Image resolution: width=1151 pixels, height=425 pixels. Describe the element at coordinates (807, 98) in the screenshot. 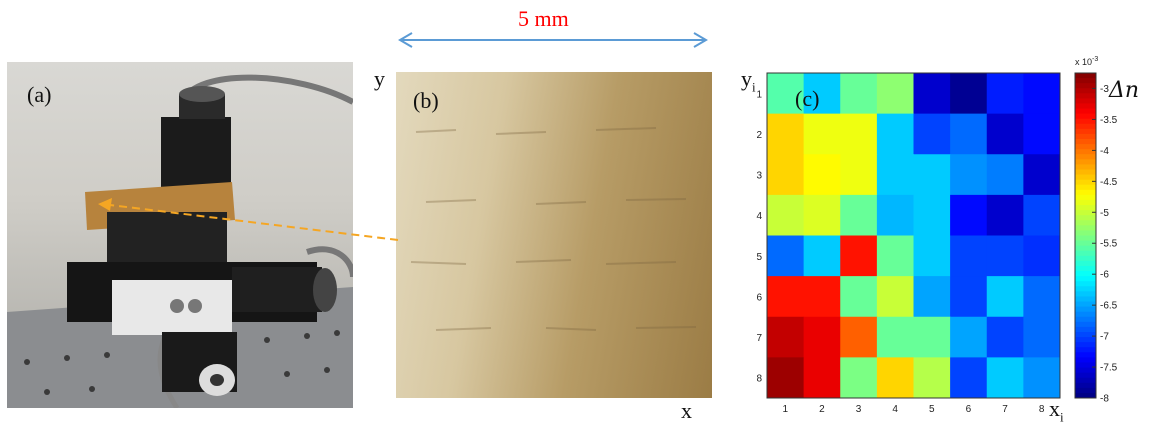

I see `panel-c-label: (c)` at that location.